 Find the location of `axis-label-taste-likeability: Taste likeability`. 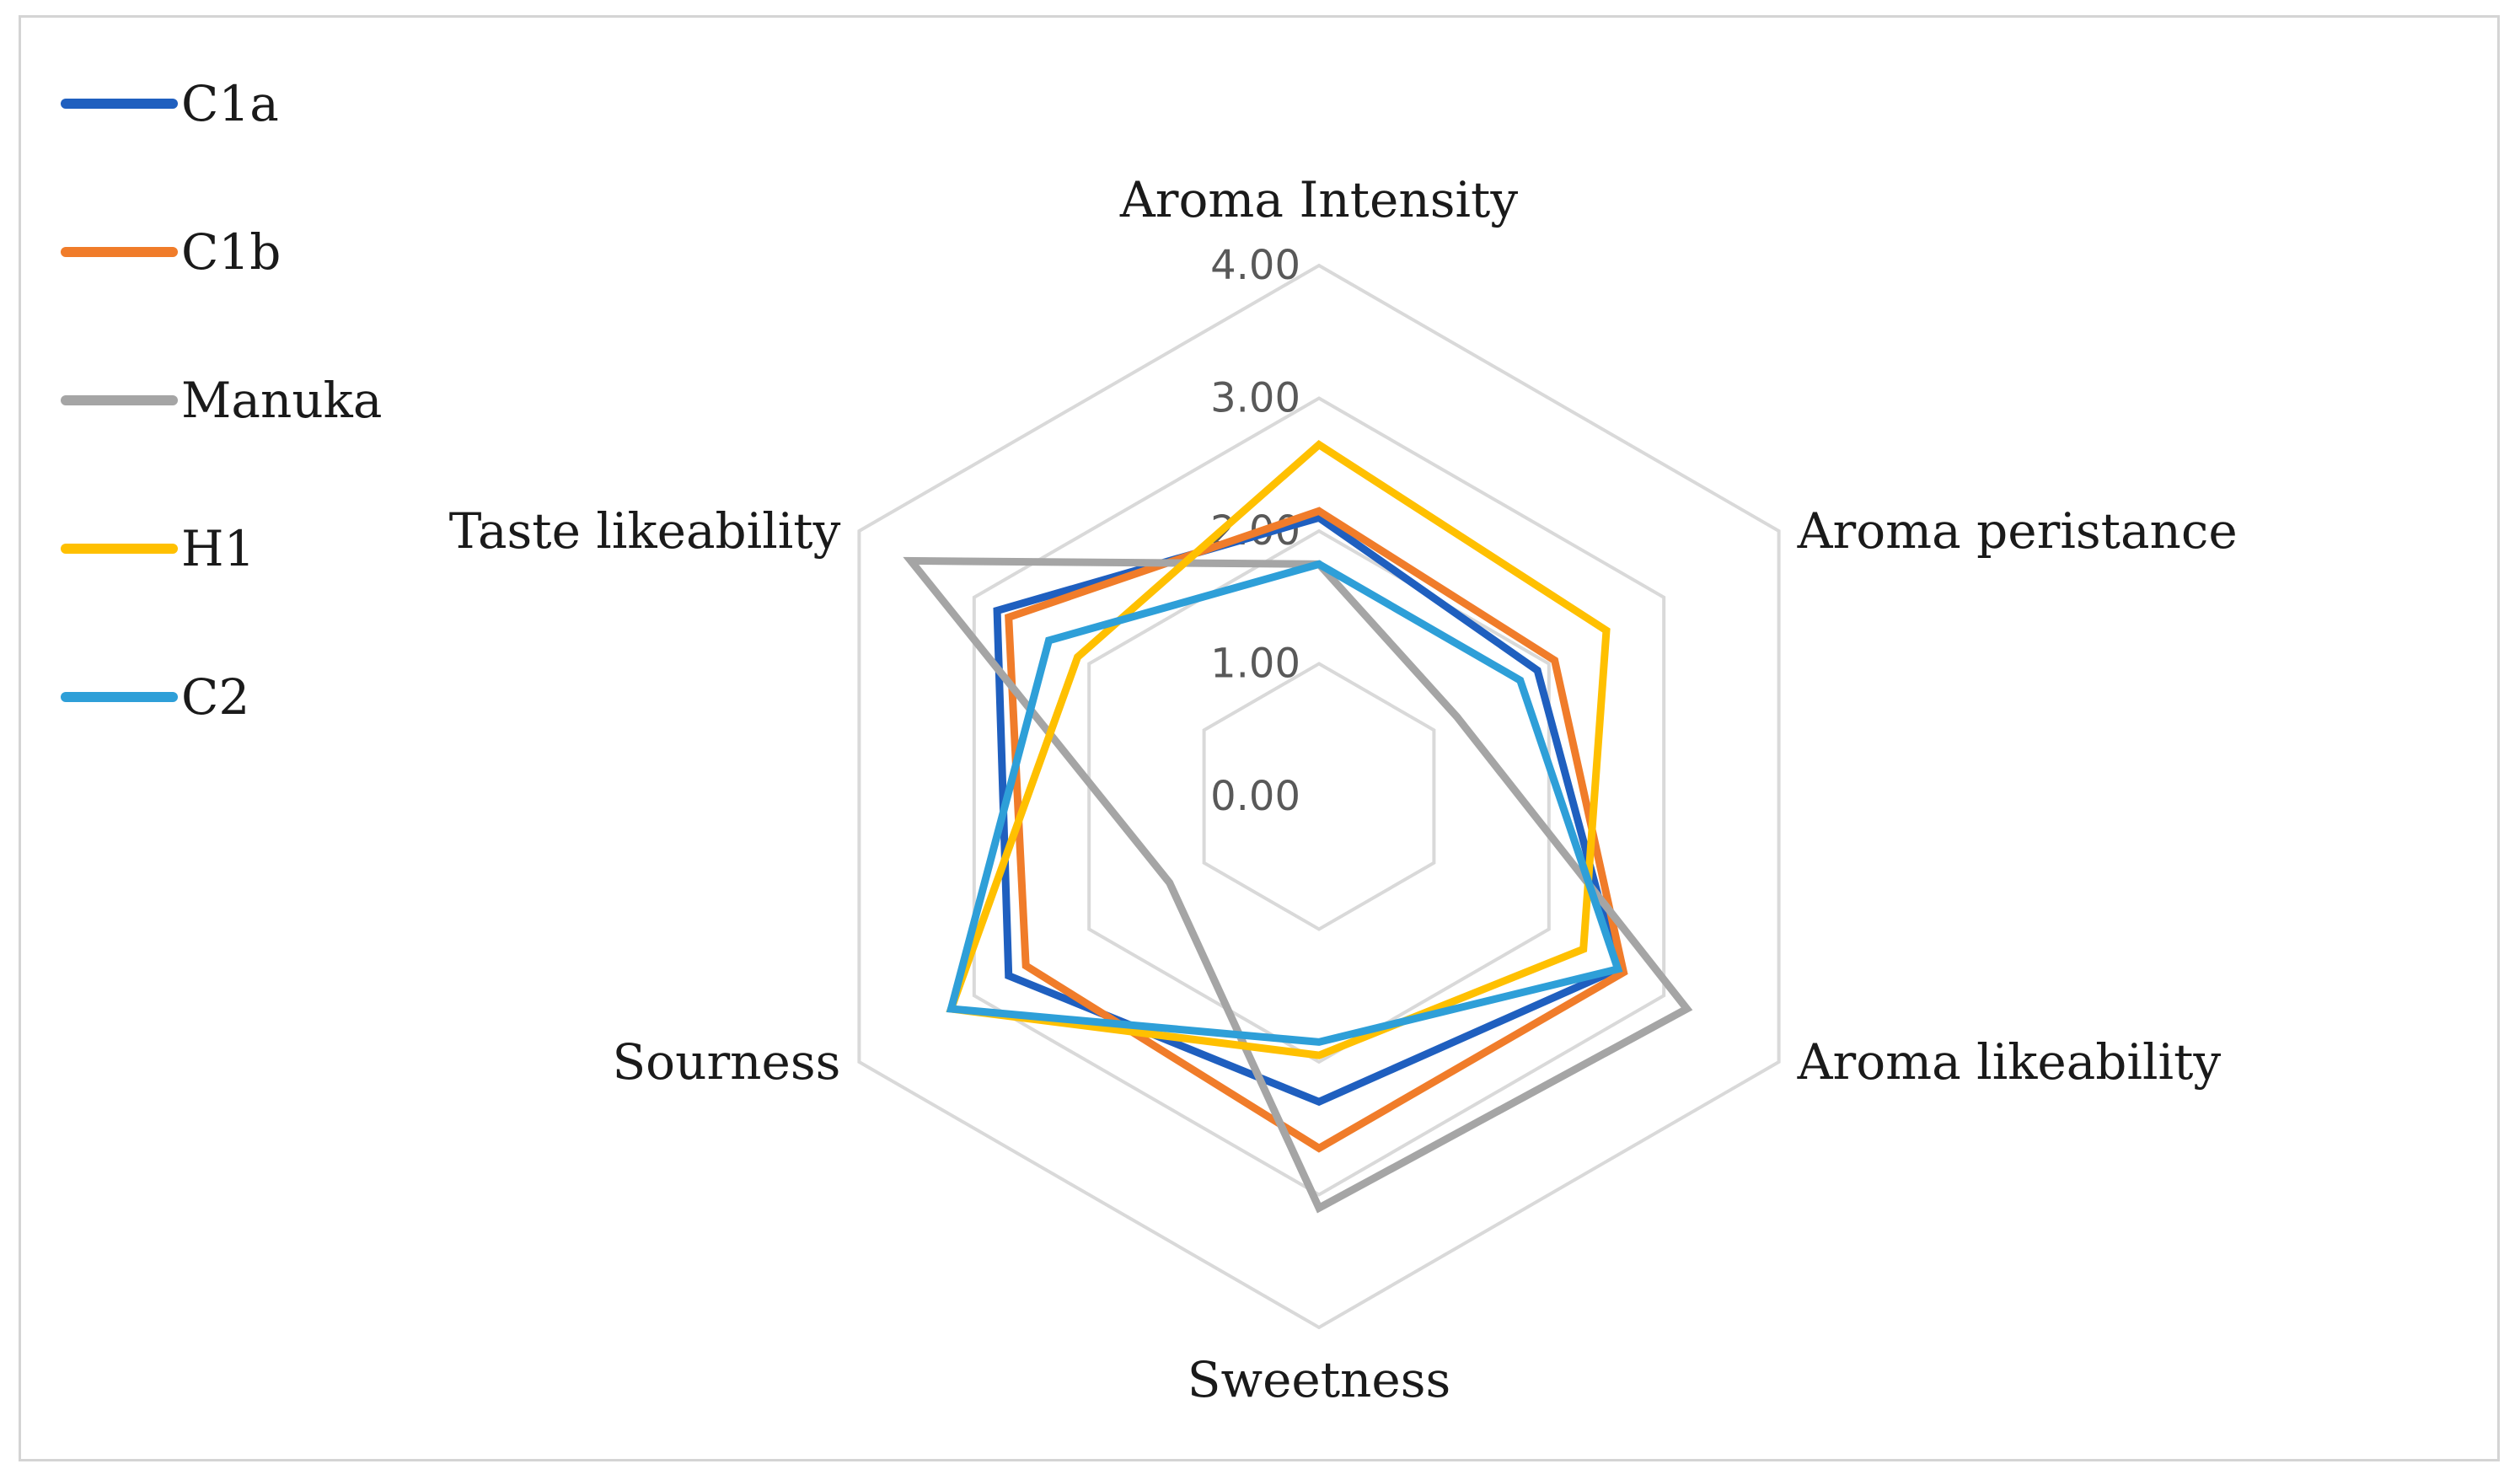

axis-label-taste-likeability: Taste likeability is located at coordinates (645, 531).